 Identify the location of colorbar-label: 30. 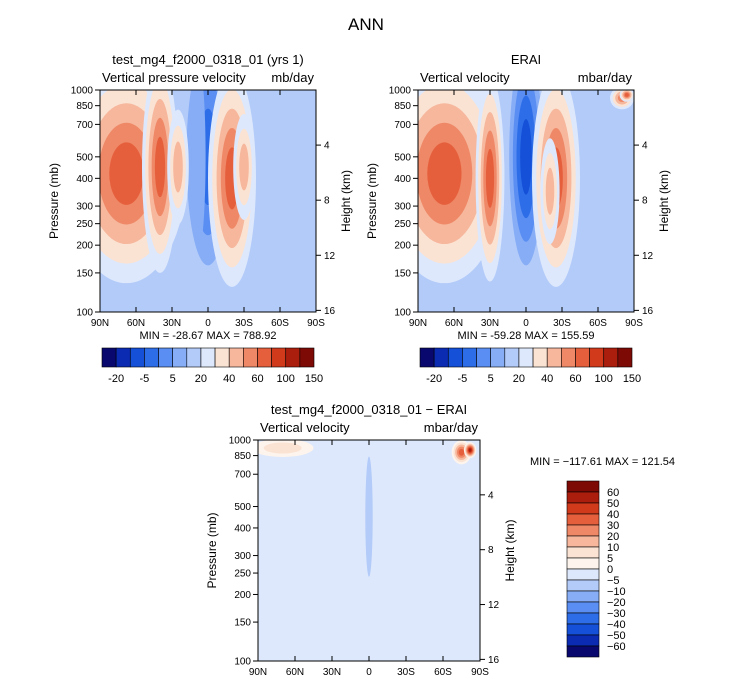
(613, 526).